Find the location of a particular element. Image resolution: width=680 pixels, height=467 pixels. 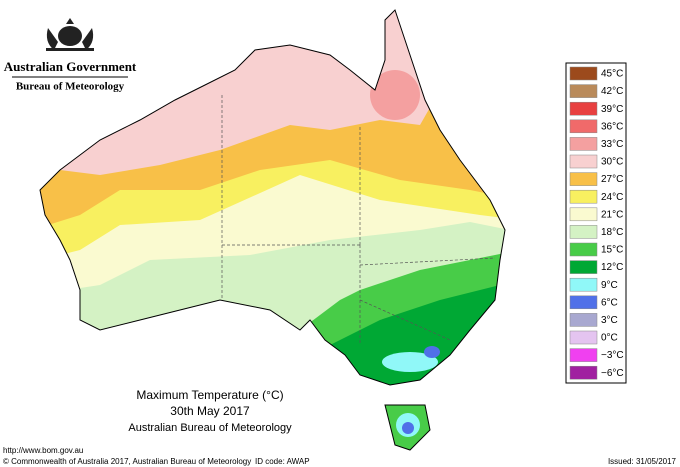

legend-label: 39°C is located at coordinates (612, 109).